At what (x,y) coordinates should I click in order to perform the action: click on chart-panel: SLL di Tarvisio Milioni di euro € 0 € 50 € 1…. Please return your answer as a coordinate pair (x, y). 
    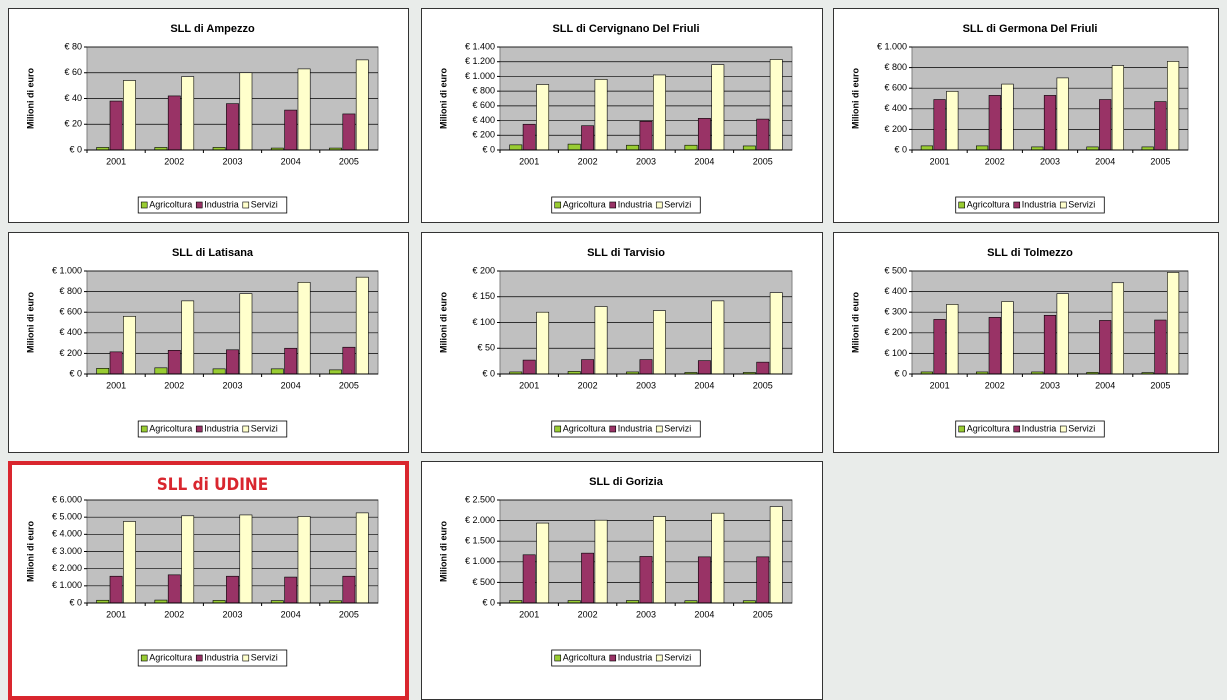
    Looking at the image, I should click on (622, 342).